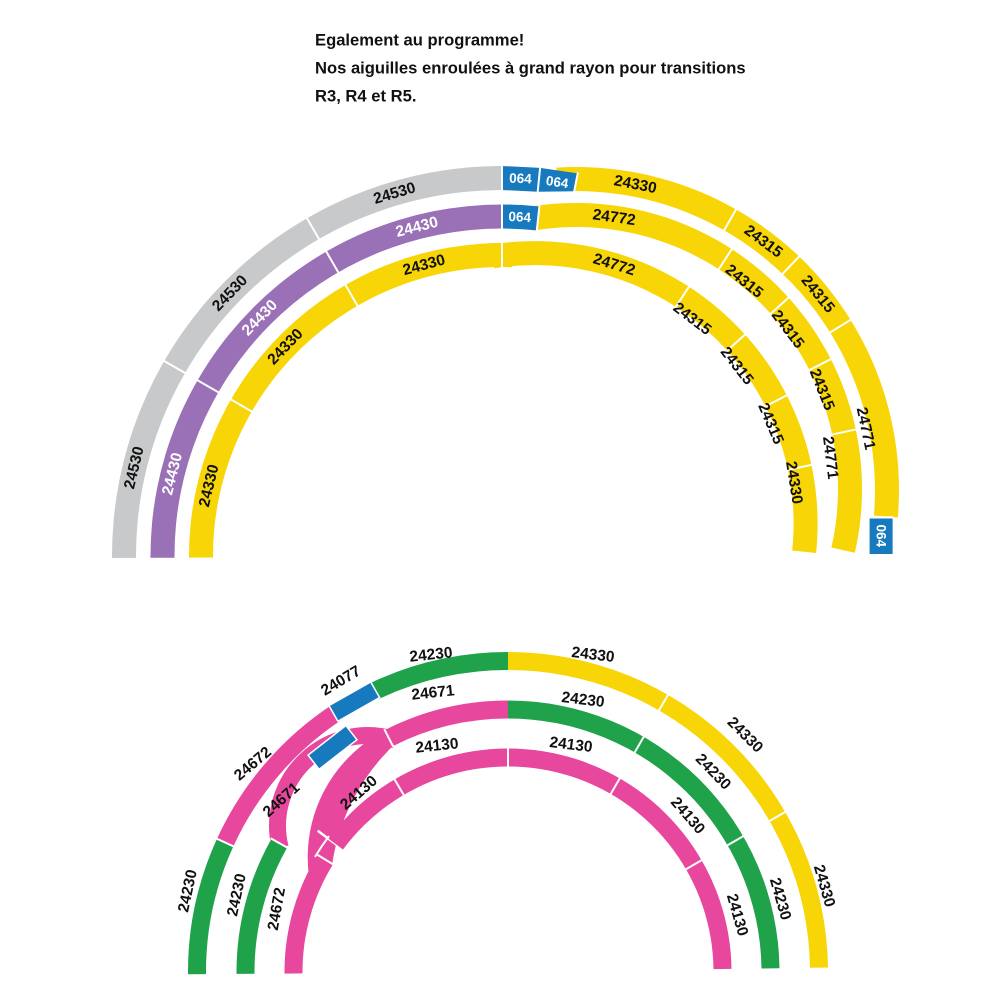 The height and width of the screenshot is (1005, 1000). Describe the element at coordinates (365, 96) in the screenshot. I see `svg-text: R3, R4 et R5.` at that location.